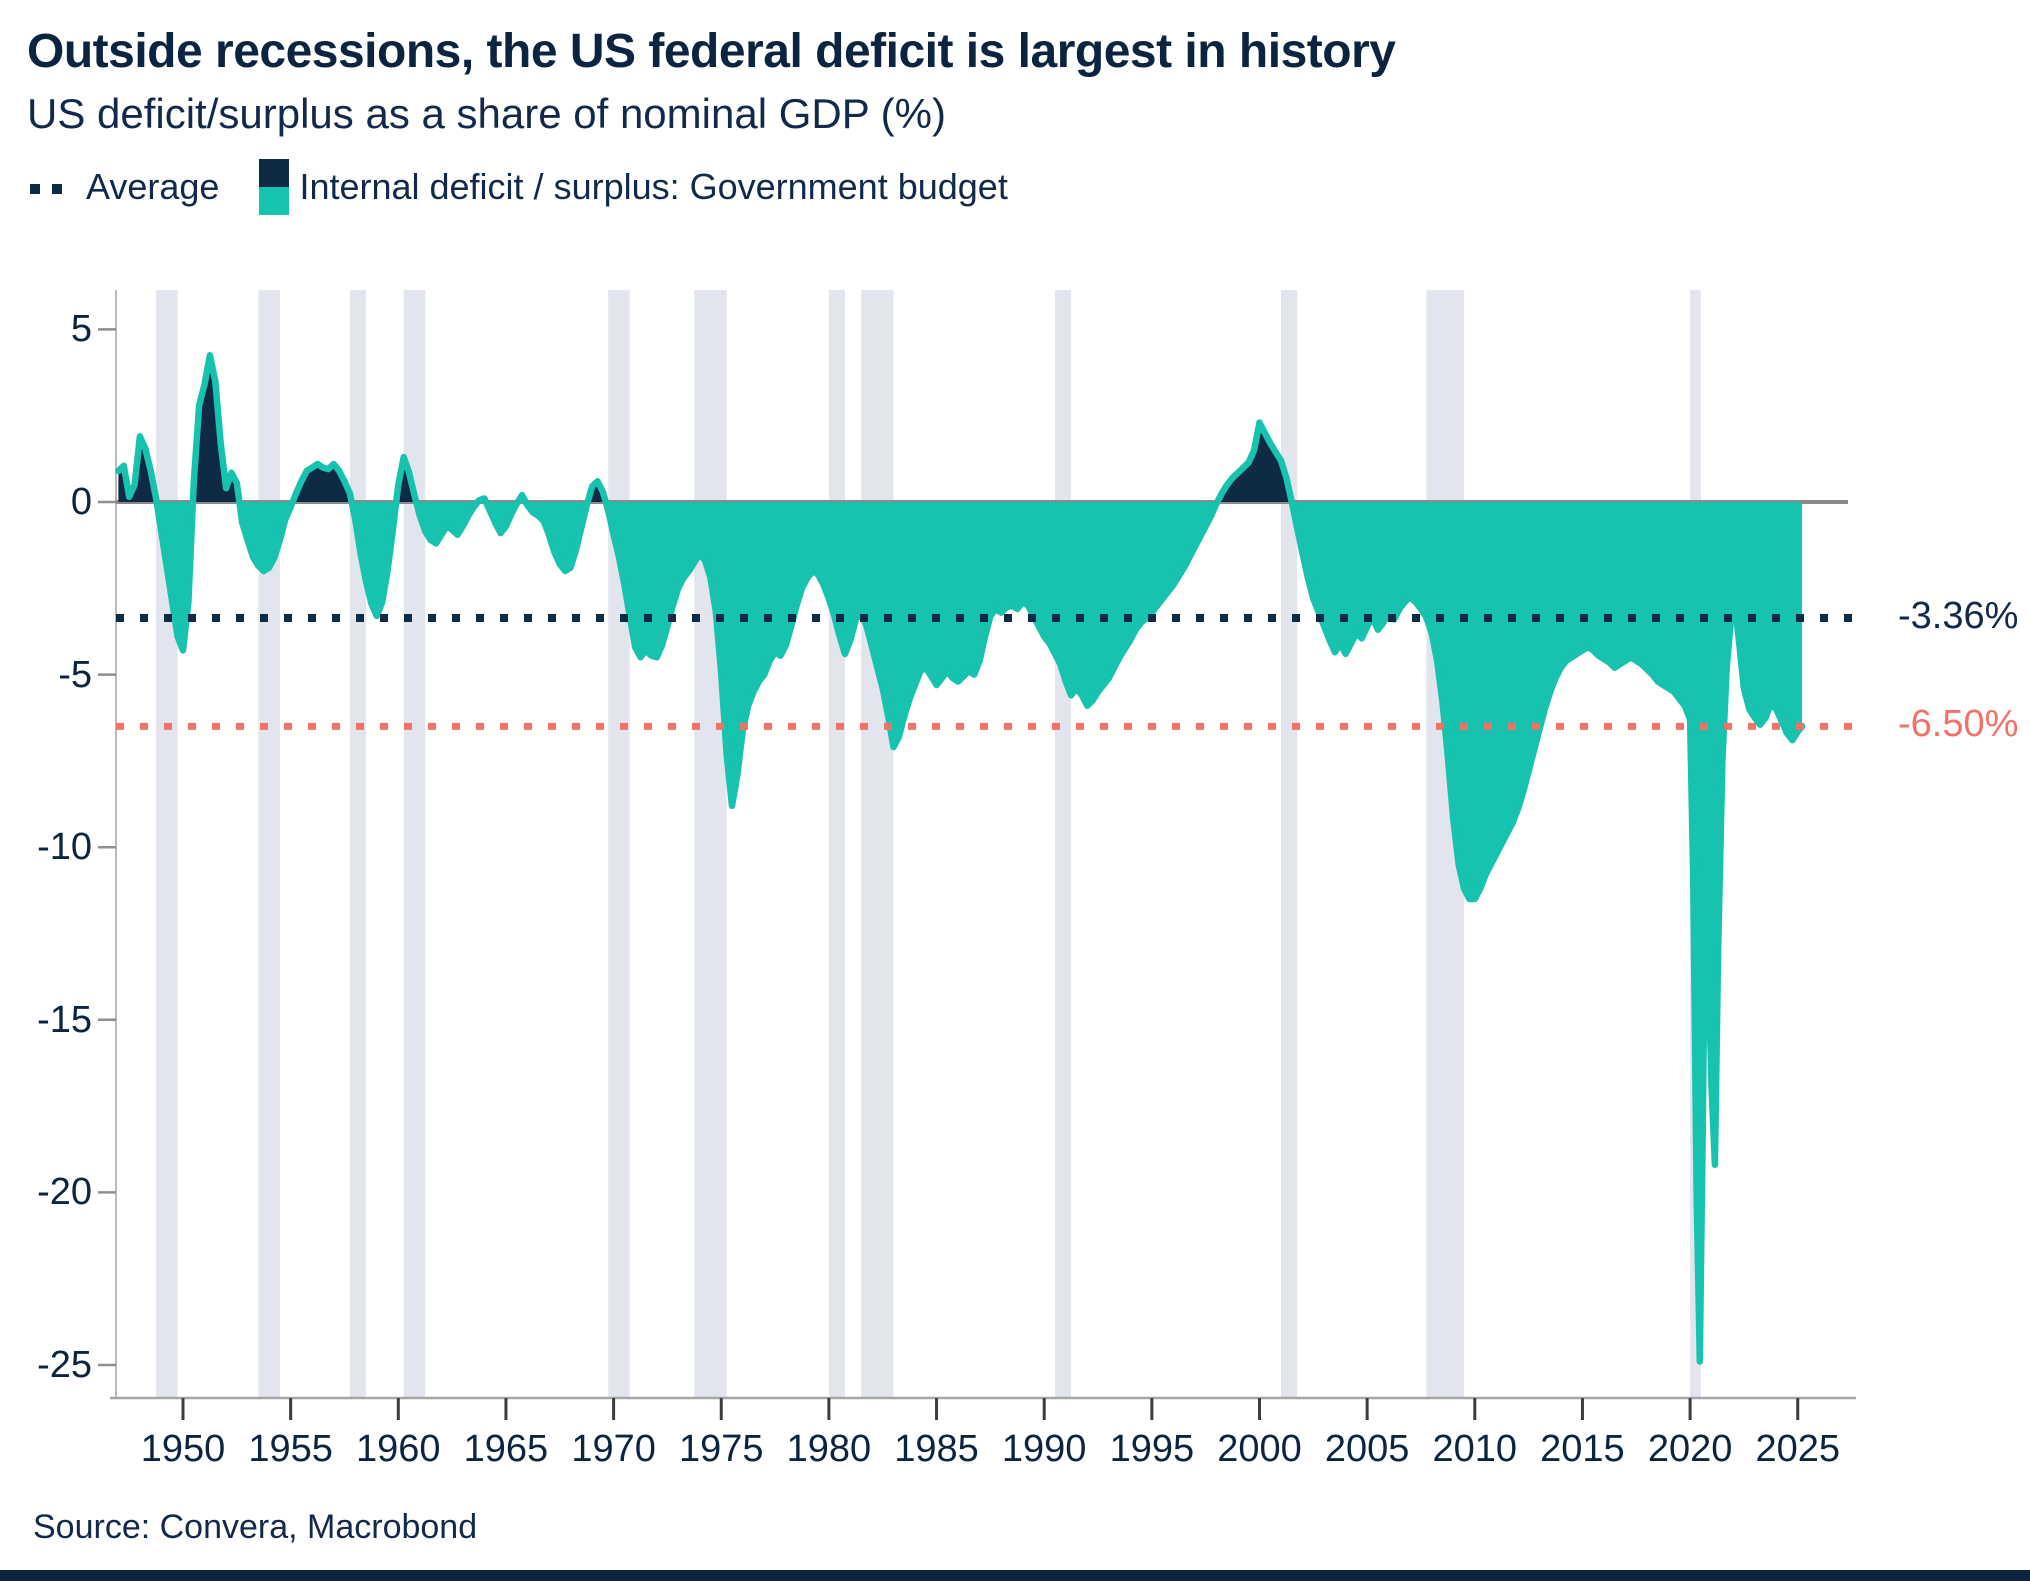  What do you see at coordinates (1044, 1449) in the screenshot?
I see `x-axis-label: 1990` at bounding box center [1044, 1449].